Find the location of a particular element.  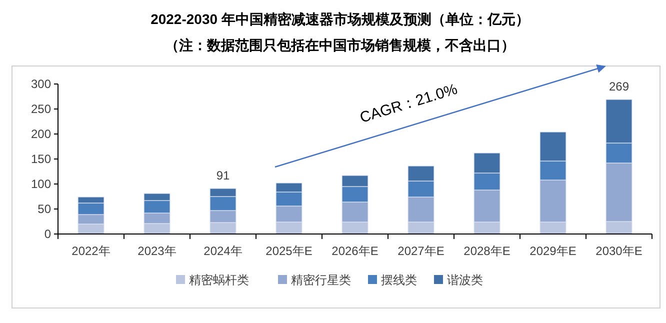

y-tick-label: 200 is located at coordinates (41, 134).